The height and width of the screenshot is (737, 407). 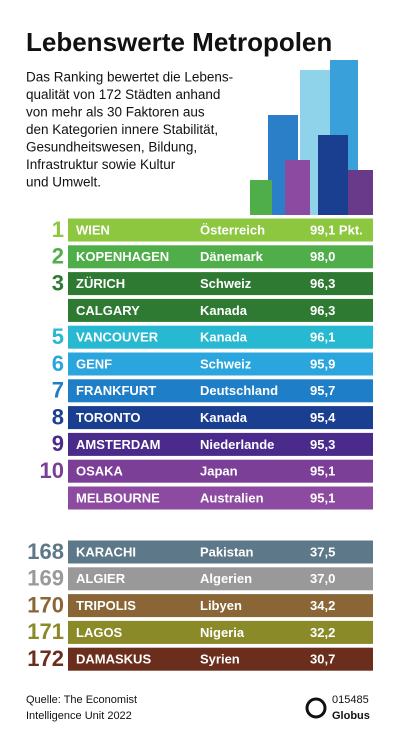 I want to click on rank: 168, so click(x=45, y=551).